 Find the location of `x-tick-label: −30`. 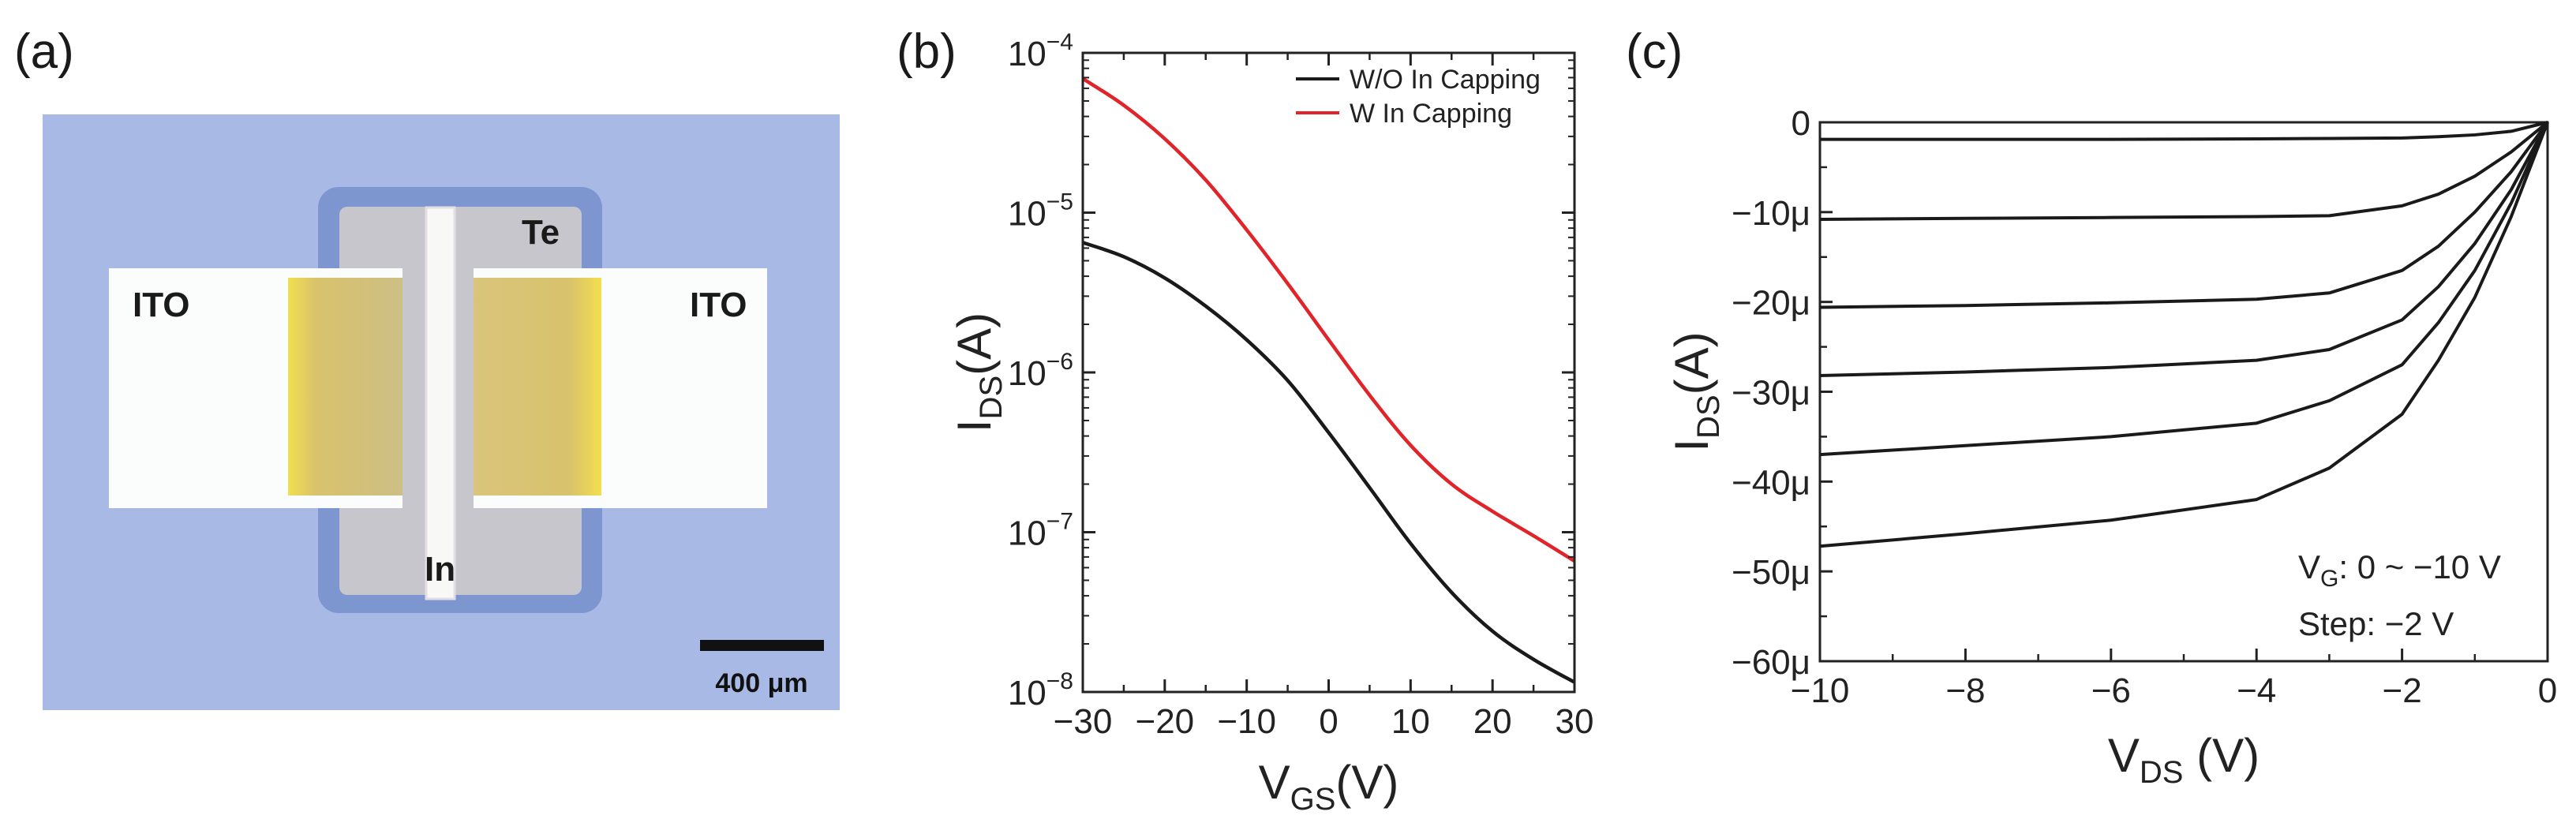

x-tick-label: −30 is located at coordinates (1083, 721).